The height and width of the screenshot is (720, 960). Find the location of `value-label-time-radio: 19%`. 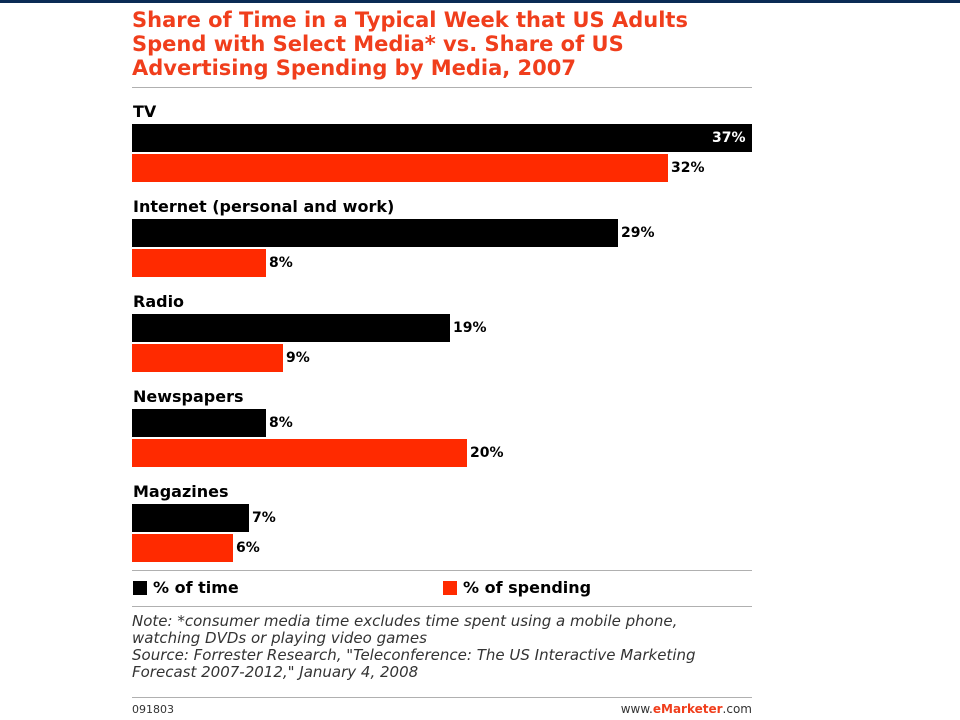

value-label-time-radio: 19% is located at coordinates (470, 328).